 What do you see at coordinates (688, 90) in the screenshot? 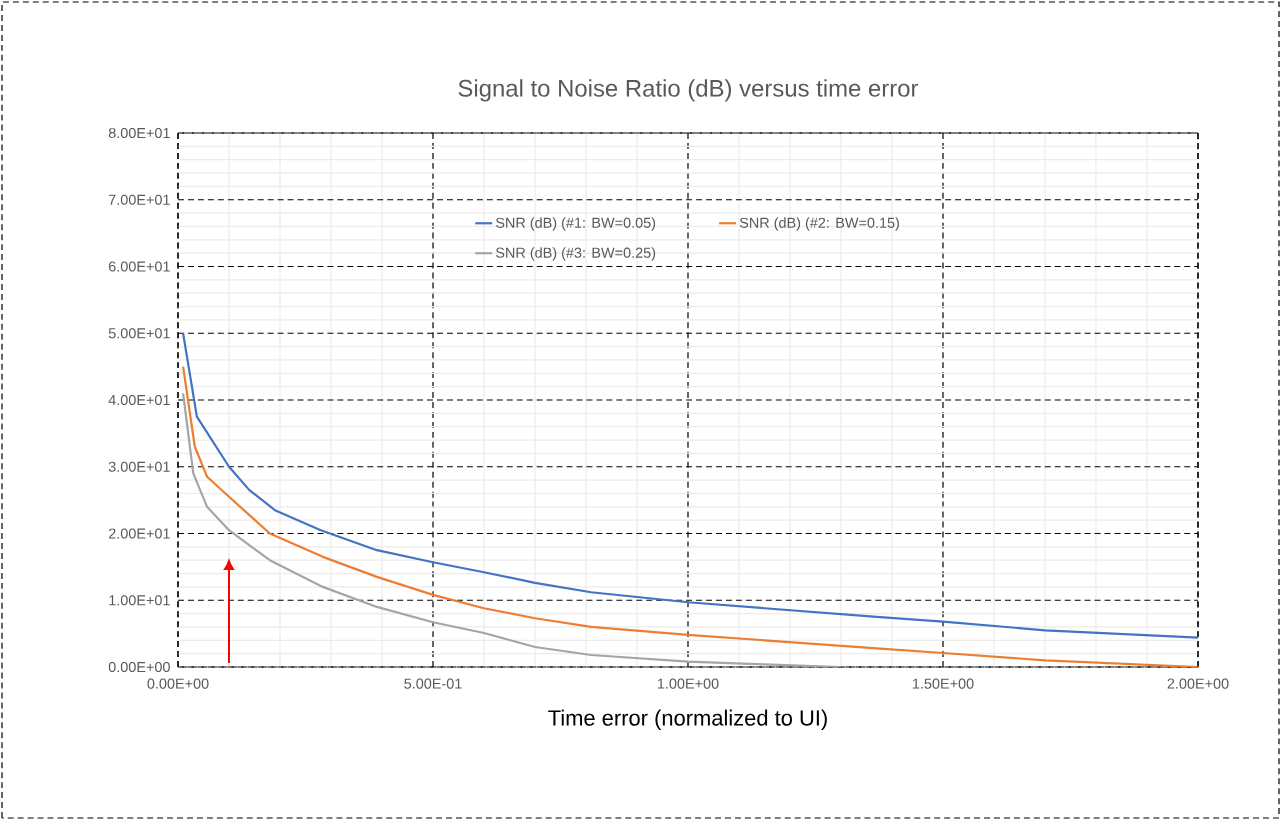
I see `chart-title: Signal to Noise Ratio (dB) versus time error` at bounding box center [688, 90].